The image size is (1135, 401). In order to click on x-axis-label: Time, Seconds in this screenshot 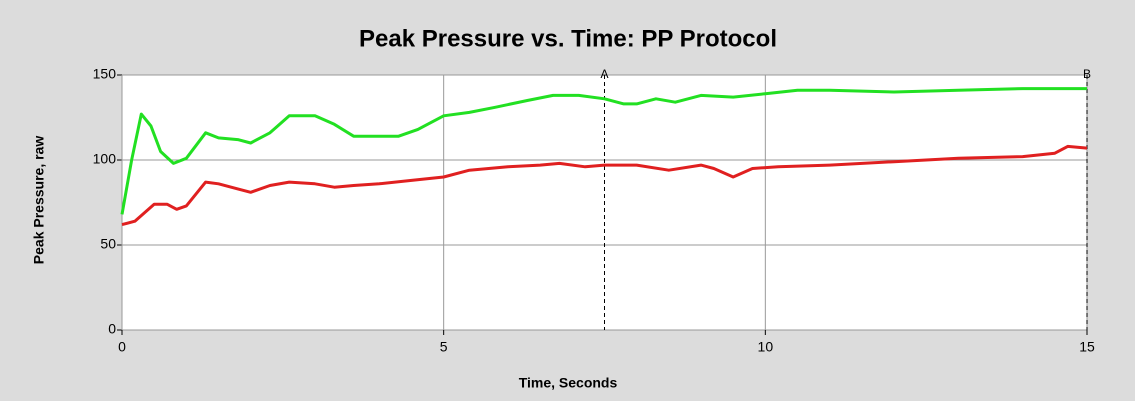, I will do `click(568, 383)`.